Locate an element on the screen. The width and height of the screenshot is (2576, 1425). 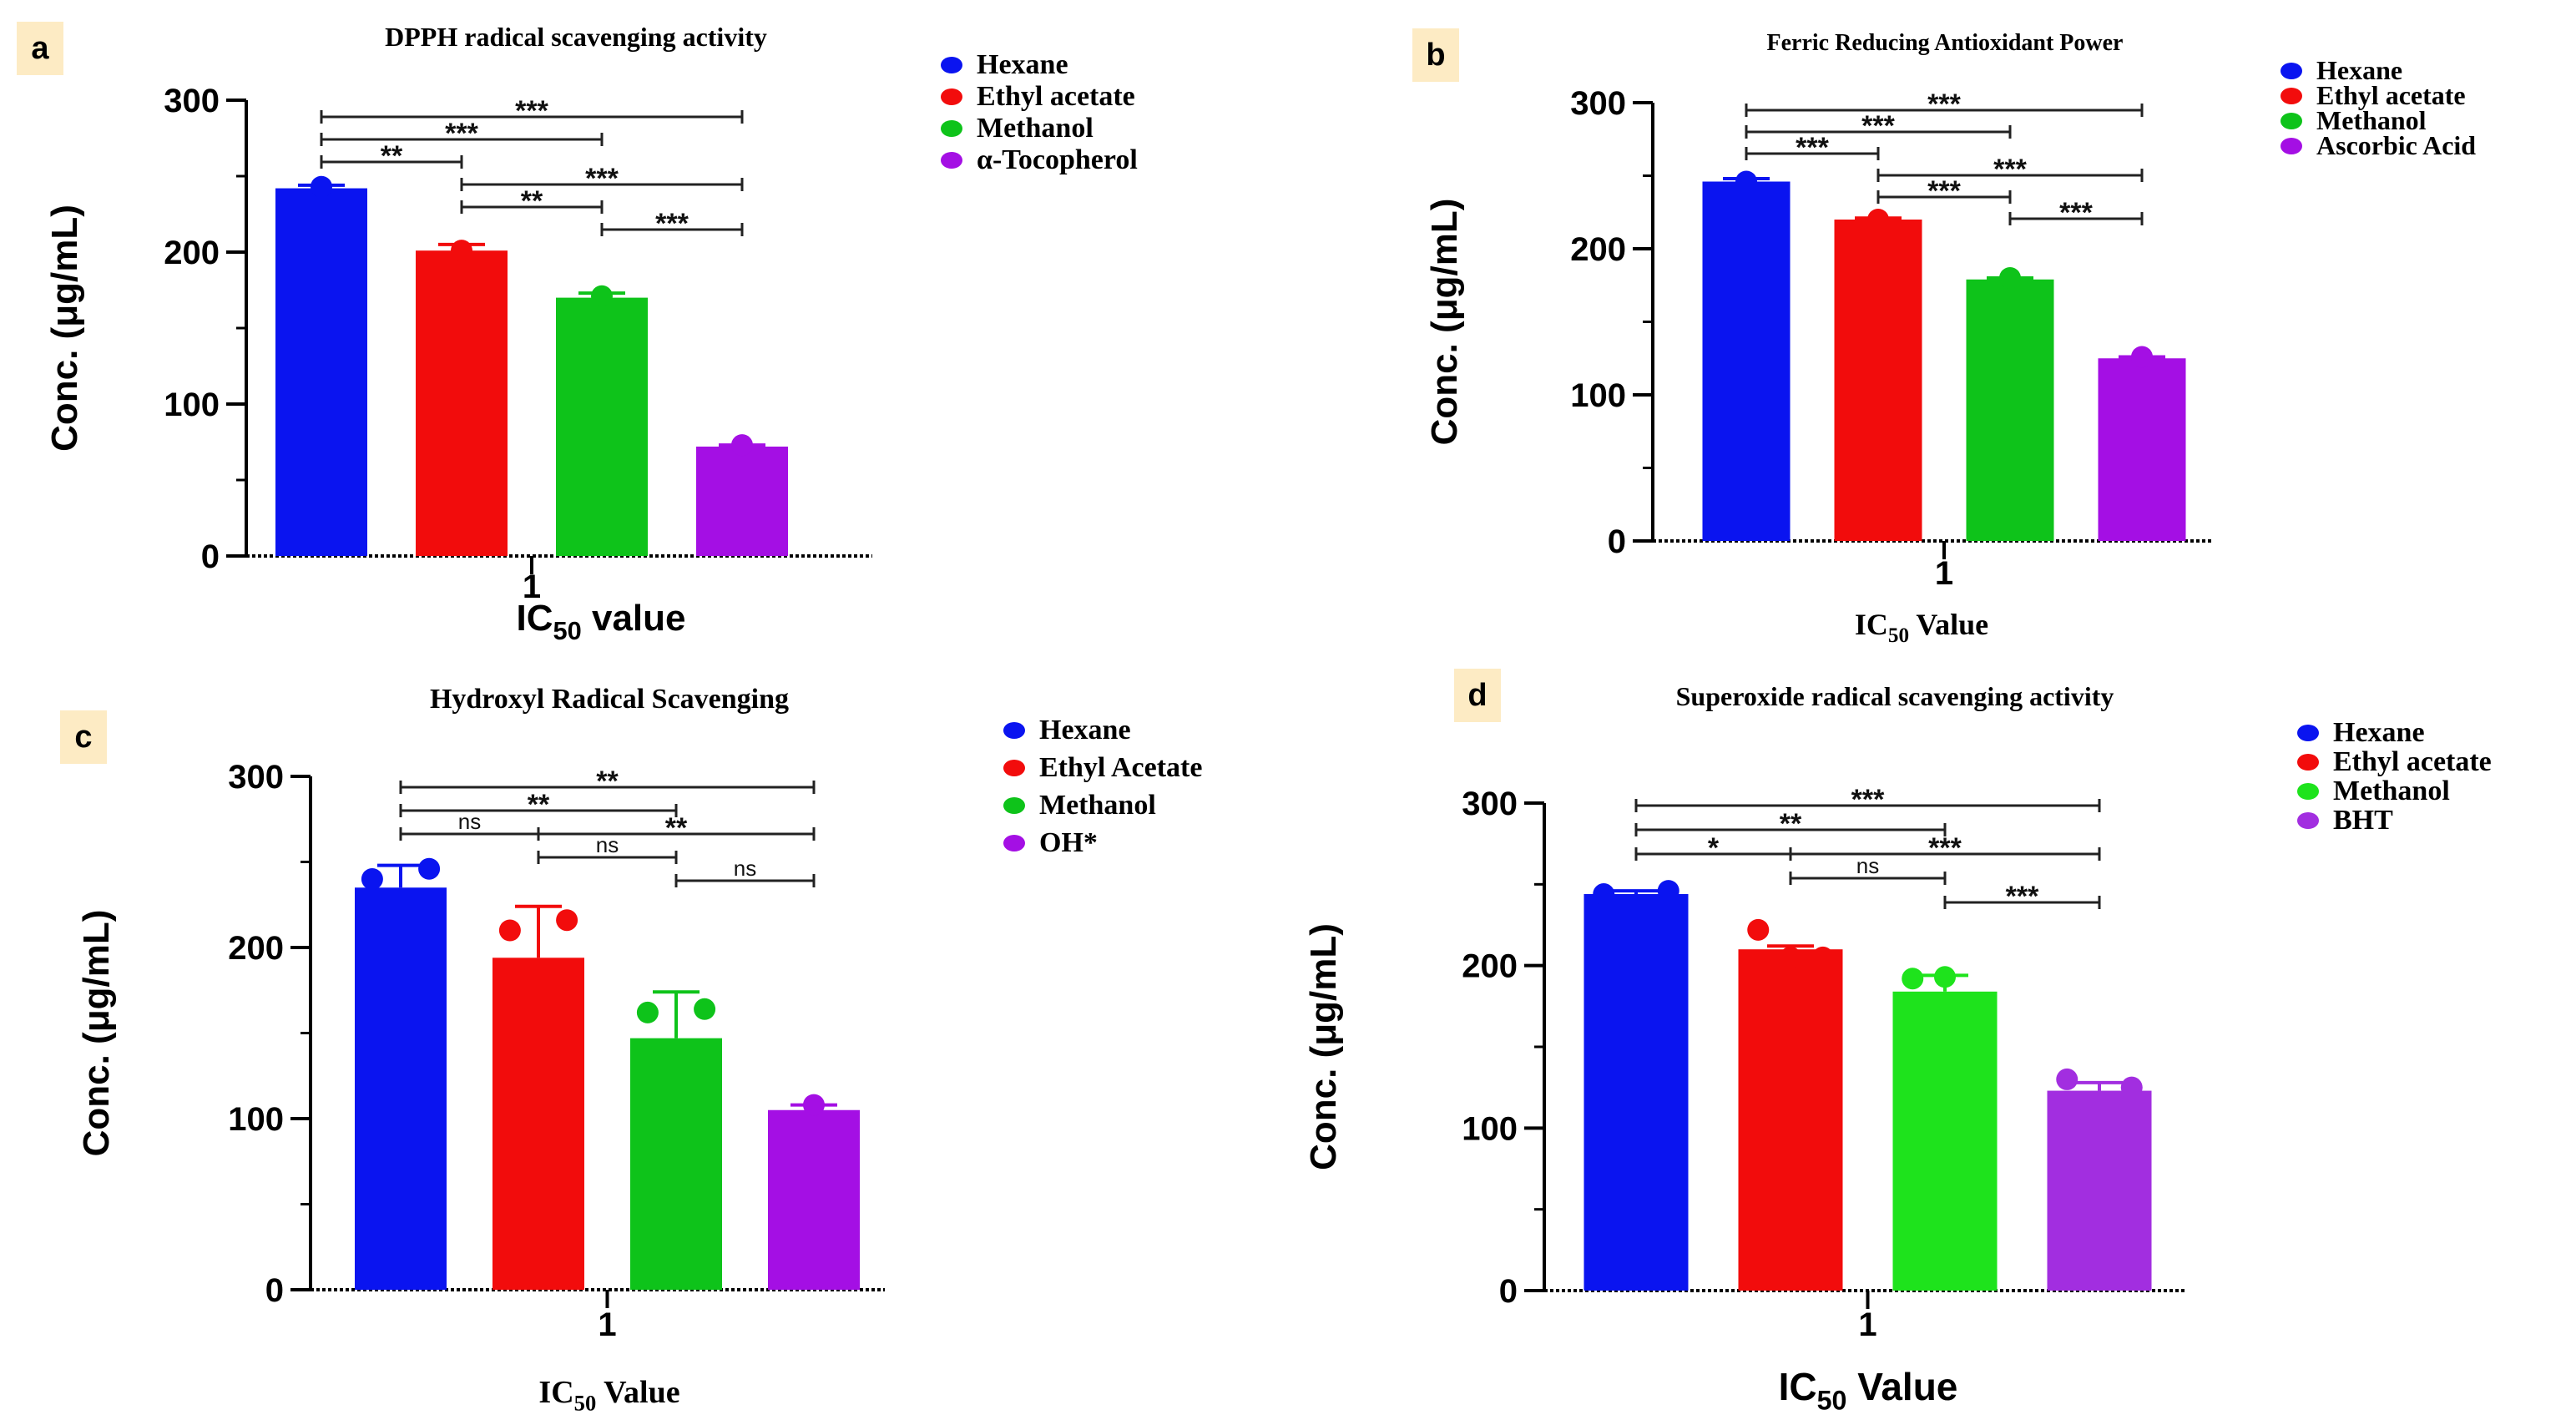
panel-letter: d is located at coordinates (1477, 695).